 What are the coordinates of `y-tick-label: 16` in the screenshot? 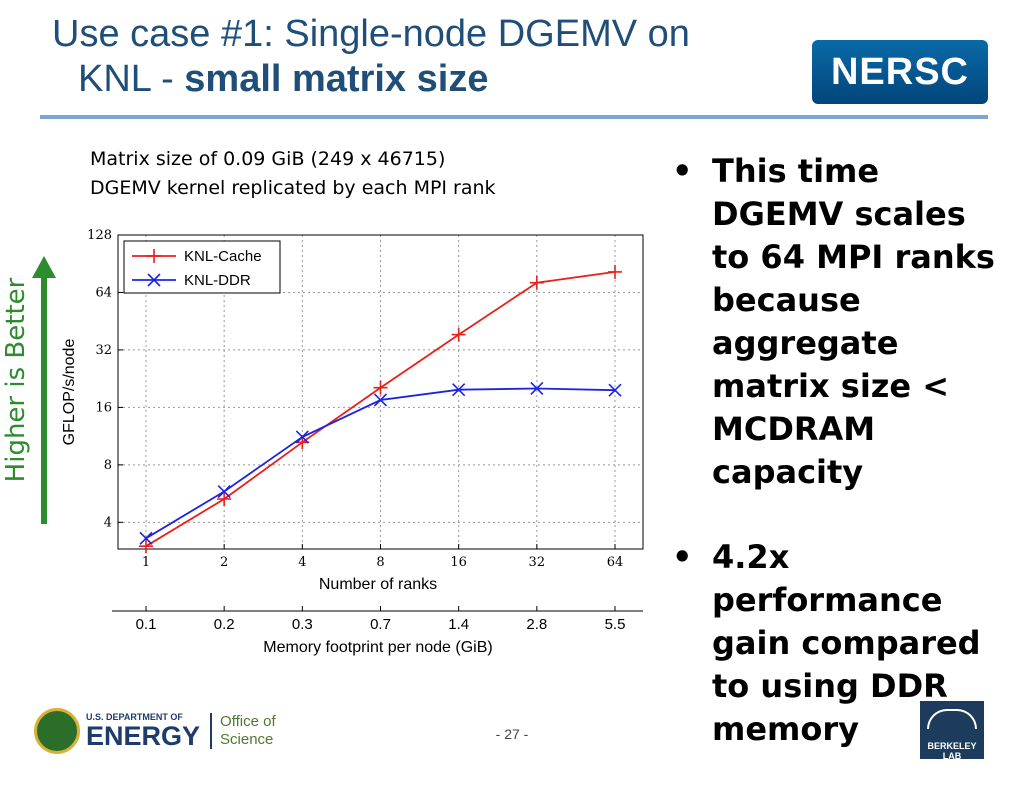 It's located at (103, 407).